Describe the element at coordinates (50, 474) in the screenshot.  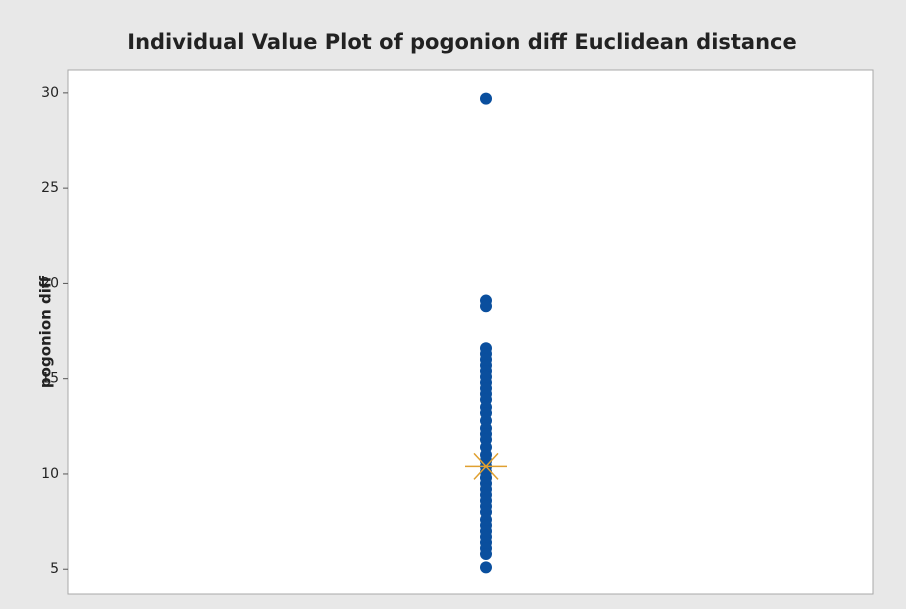
I see `y-tick-label: 10` at that location.